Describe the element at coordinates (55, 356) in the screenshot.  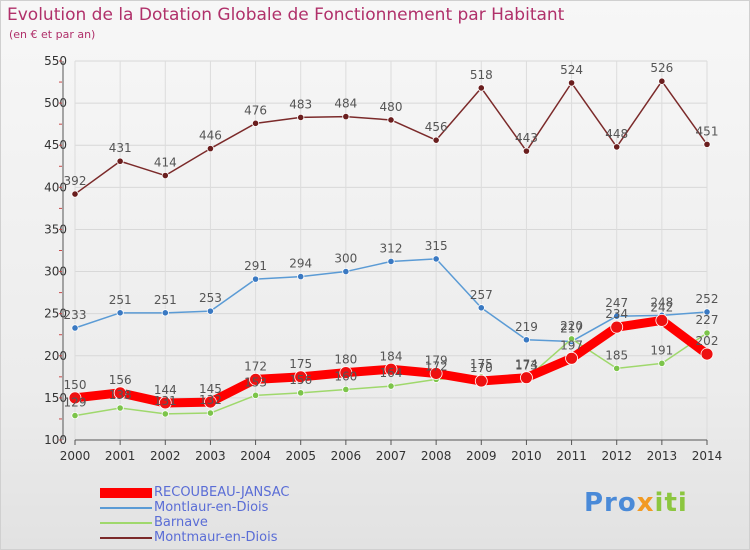
I see `y-tick-label: 200` at that location.